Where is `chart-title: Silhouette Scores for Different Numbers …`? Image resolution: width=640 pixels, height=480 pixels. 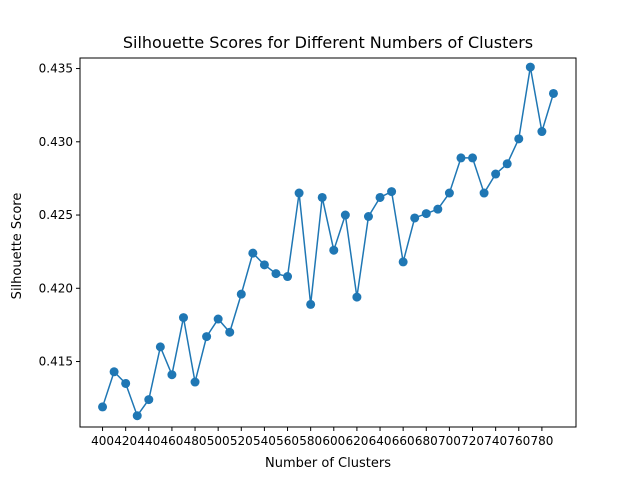
chart-title: Silhouette Scores for Different Numbers … is located at coordinates (328, 42).